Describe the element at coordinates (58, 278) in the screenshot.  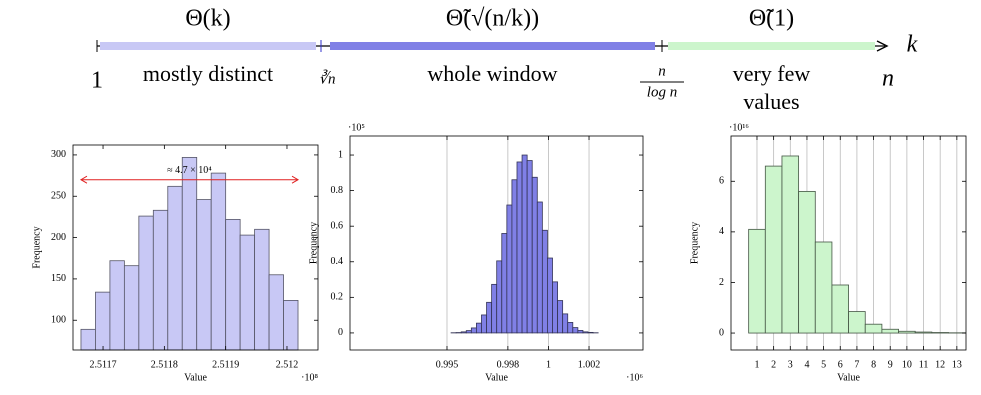
I see `y-tick-label: 150` at that location.